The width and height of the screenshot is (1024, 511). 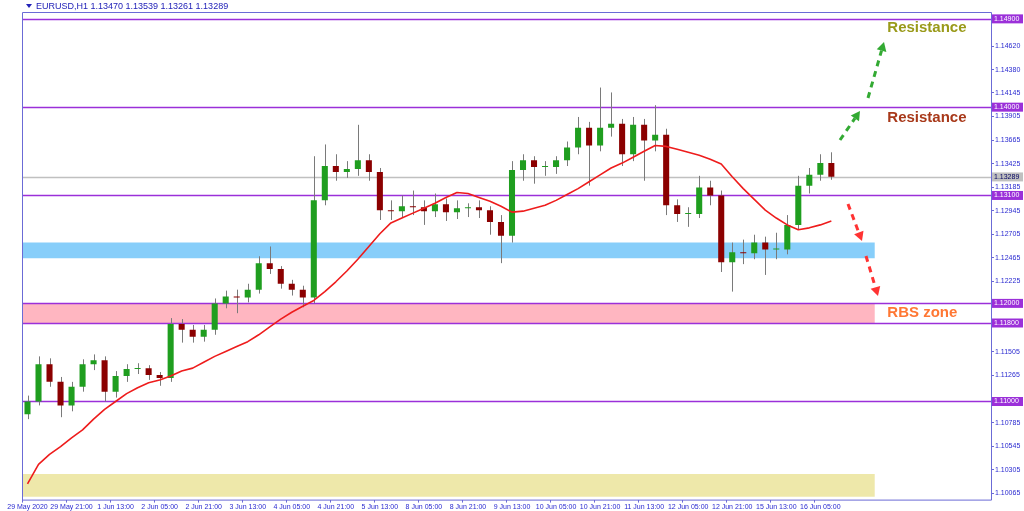 I want to click on band-label: RBS zone, so click(x=922, y=312).